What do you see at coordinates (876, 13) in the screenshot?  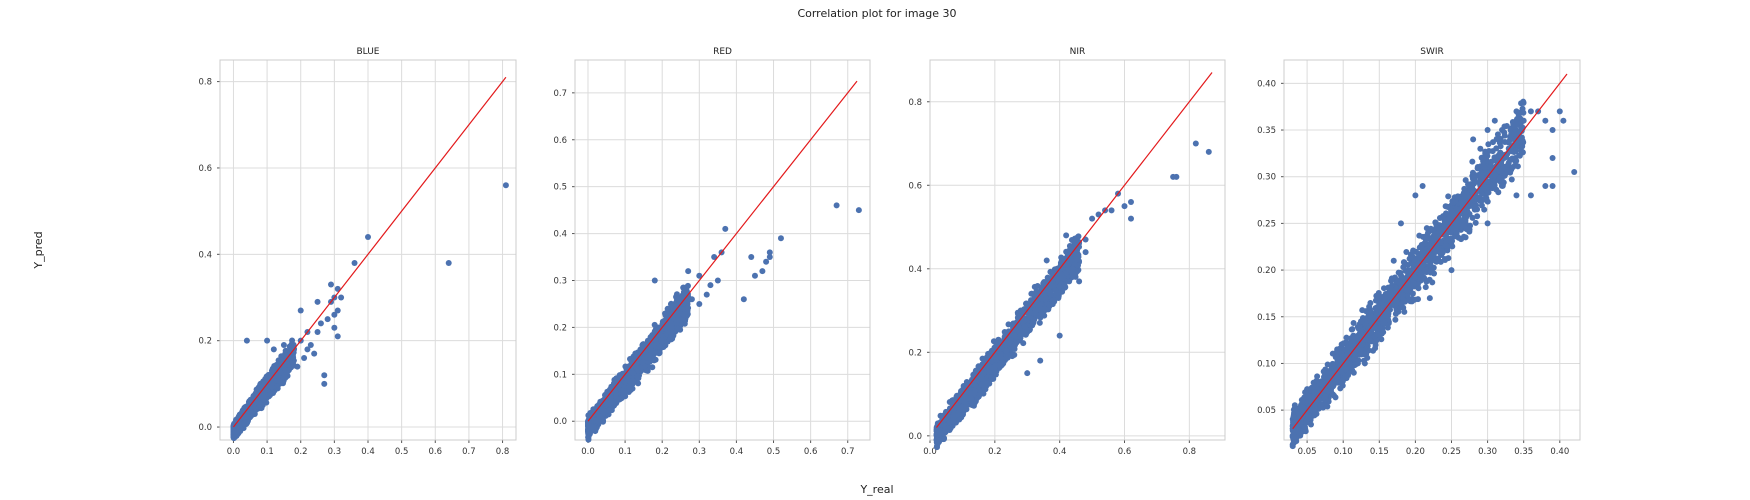 I see `figure-title: Correlation plot for image 30` at bounding box center [876, 13].